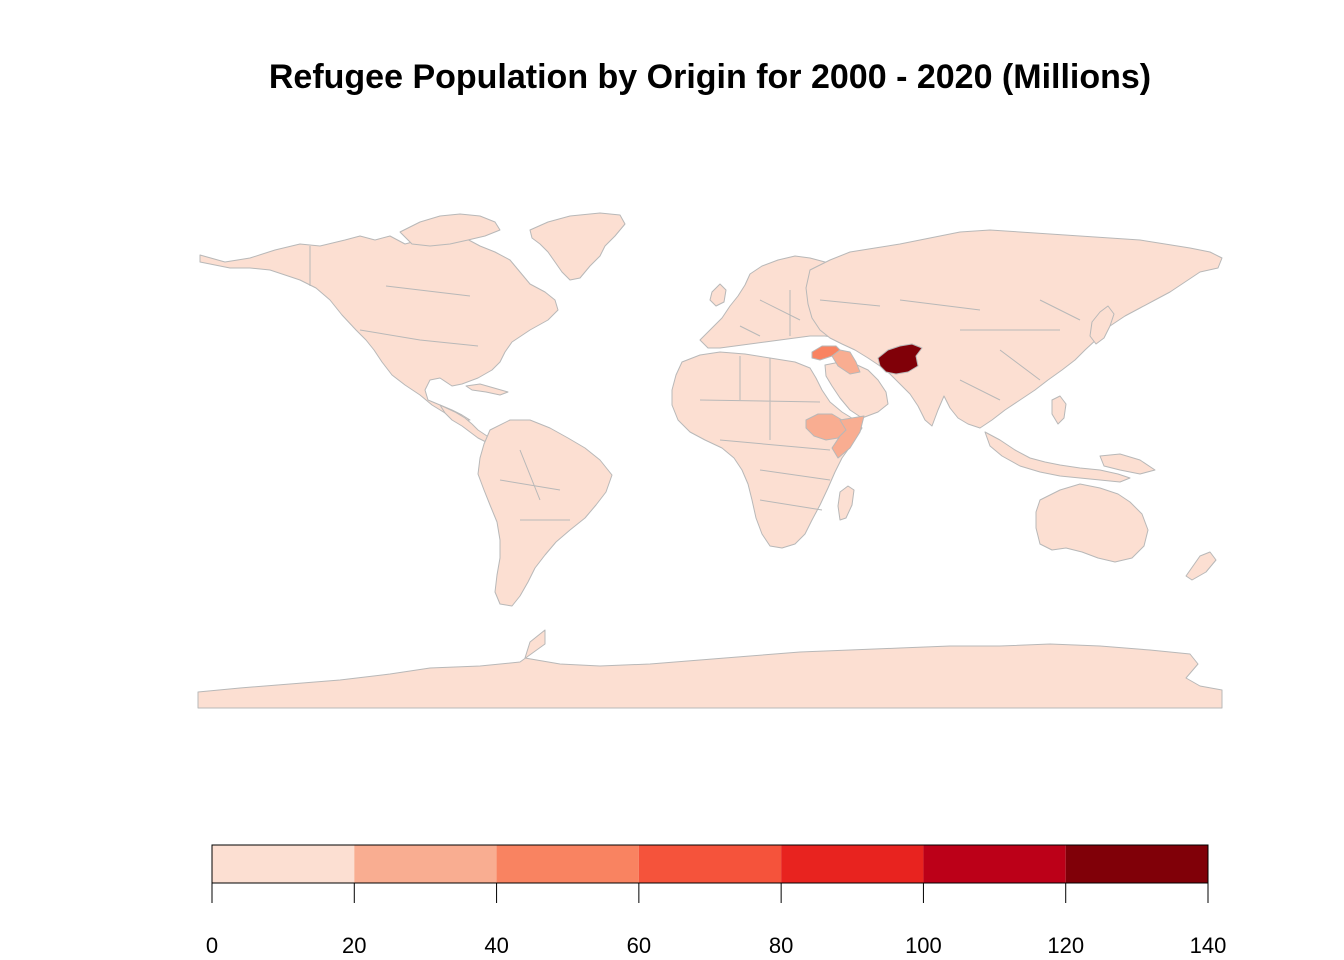 The height and width of the screenshot is (960, 1344). What do you see at coordinates (781, 945) in the screenshot?
I see `legend-tick-label: 80` at bounding box center [781, 945].